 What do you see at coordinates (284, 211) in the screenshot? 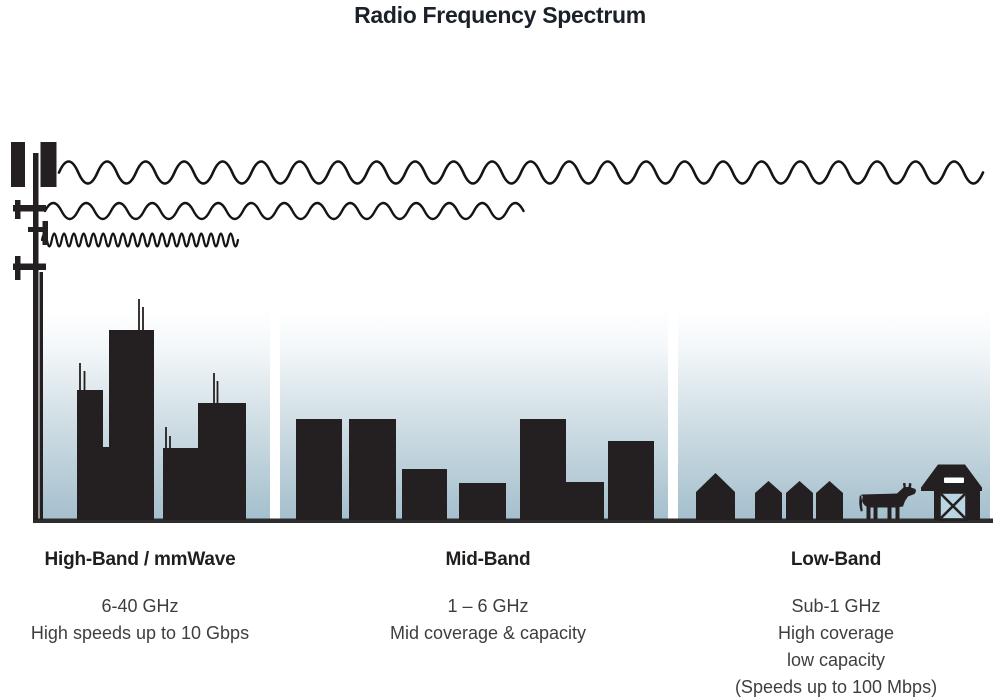
I see `medium-wavelength-wave` at bounding box center [284, 211].